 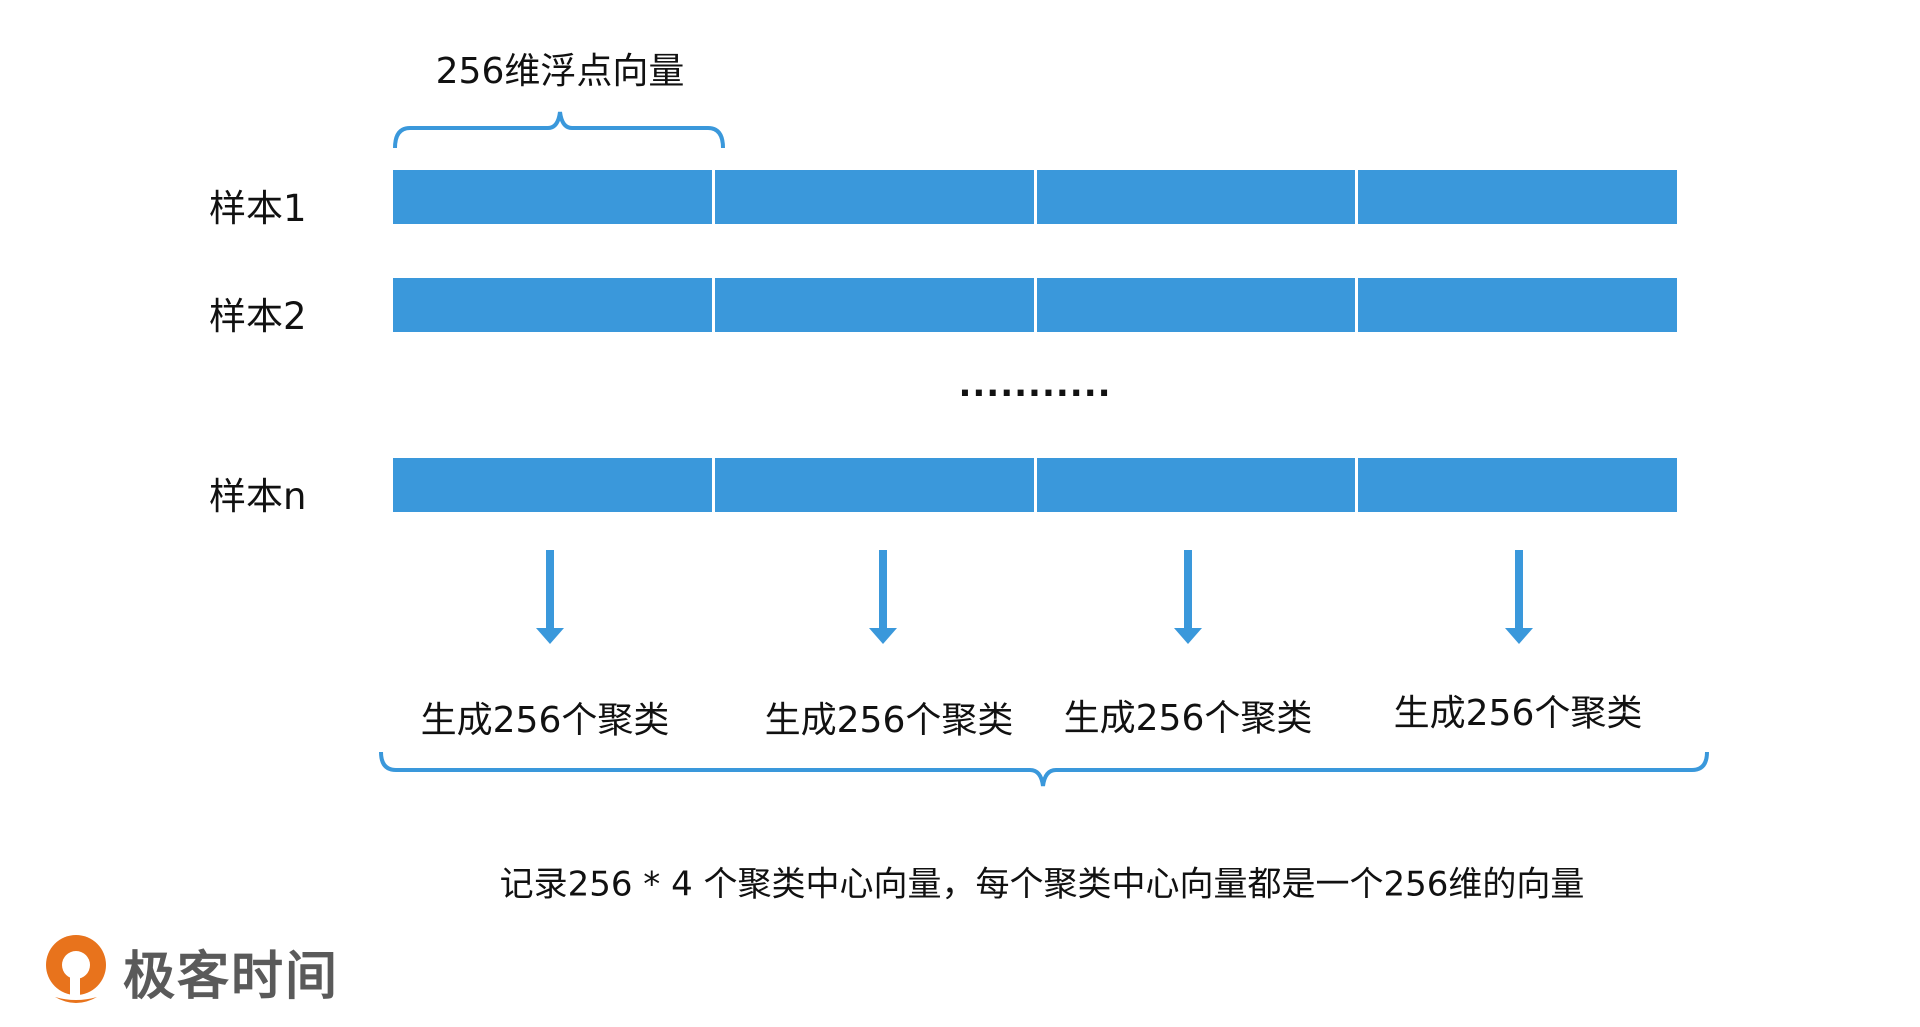 What do you see at coordinates (559, 130) in the screenshot?
I see `top-brace` at bounding box center [559, 130].